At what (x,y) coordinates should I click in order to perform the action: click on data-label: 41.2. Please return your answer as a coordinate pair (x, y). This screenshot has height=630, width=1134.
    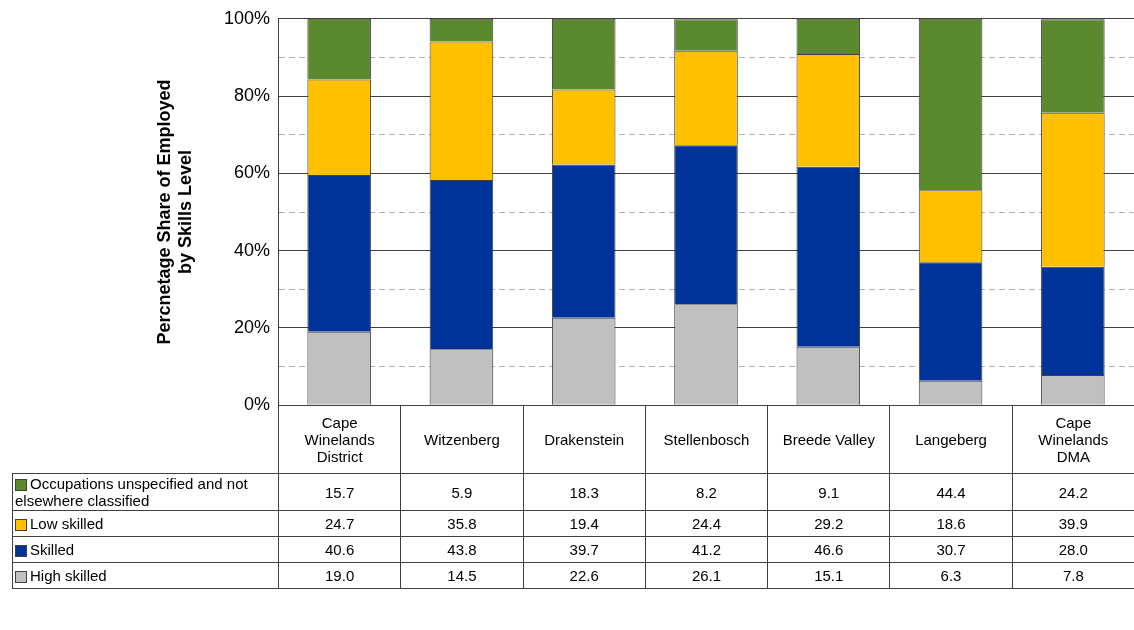
    Looking at the image, I should click on (706, 549).